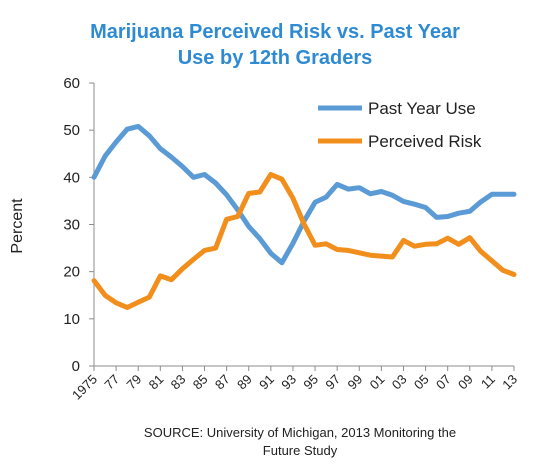  What do you see at coordinates (17, 226) in the screenshot?
I see `y-axis-label: Percent` at bounding box center [17, 226].